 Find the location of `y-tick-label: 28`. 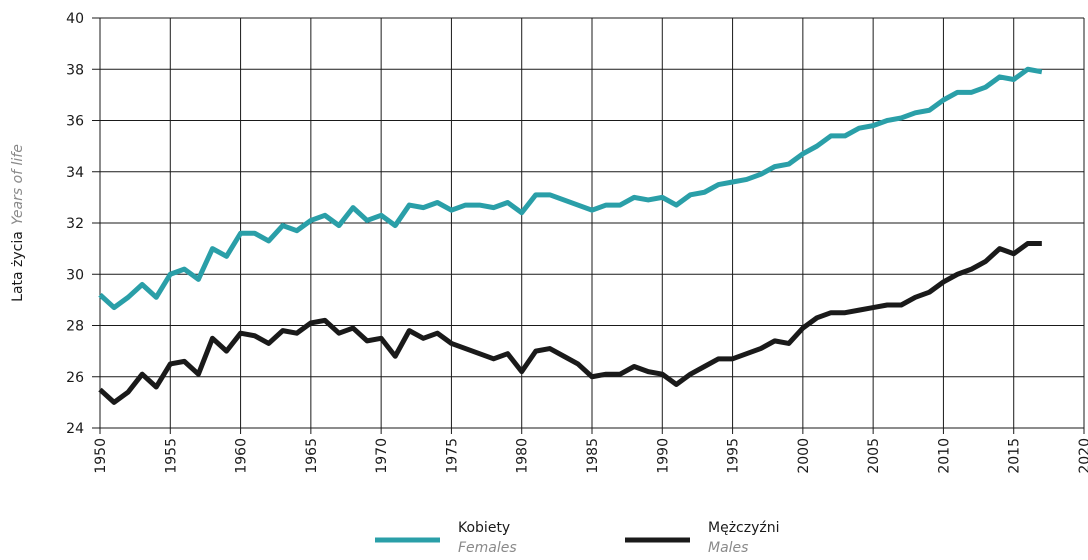

y-tick-label: 28 is located at coordinates (75, 327).